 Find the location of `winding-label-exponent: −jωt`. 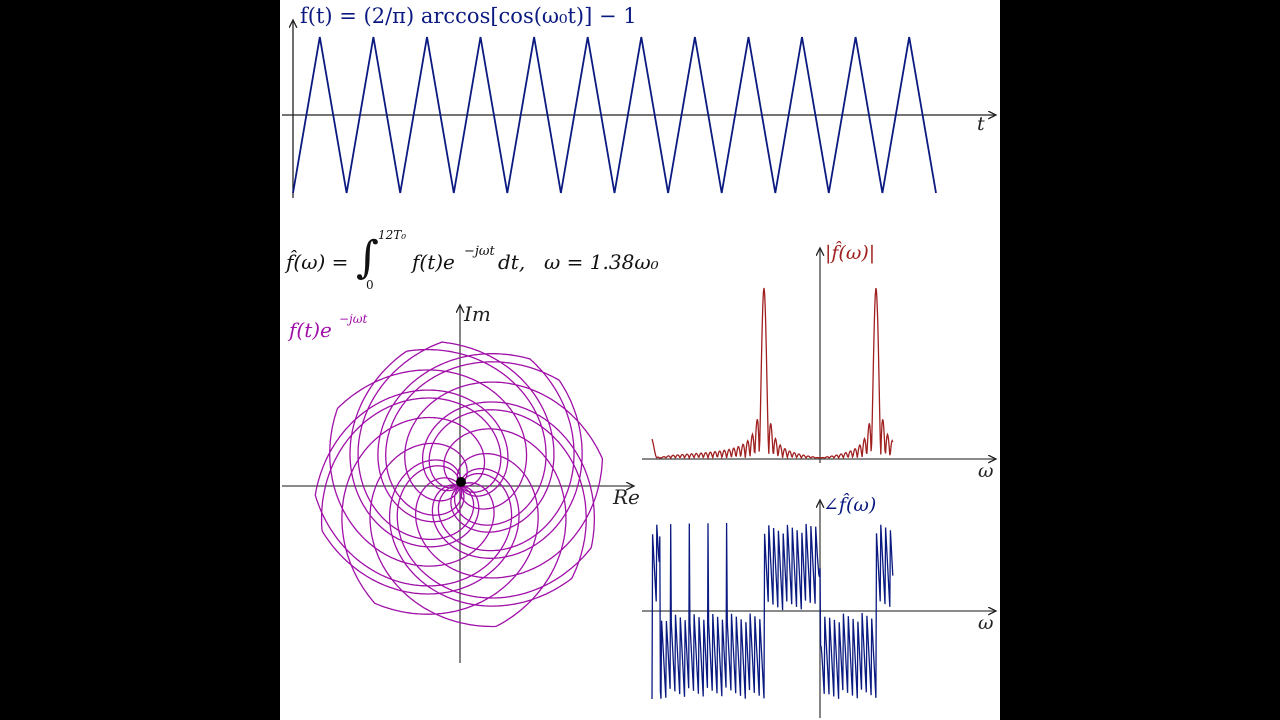

winding-label-exponent: −jωt is located at coordinates (353, 319).